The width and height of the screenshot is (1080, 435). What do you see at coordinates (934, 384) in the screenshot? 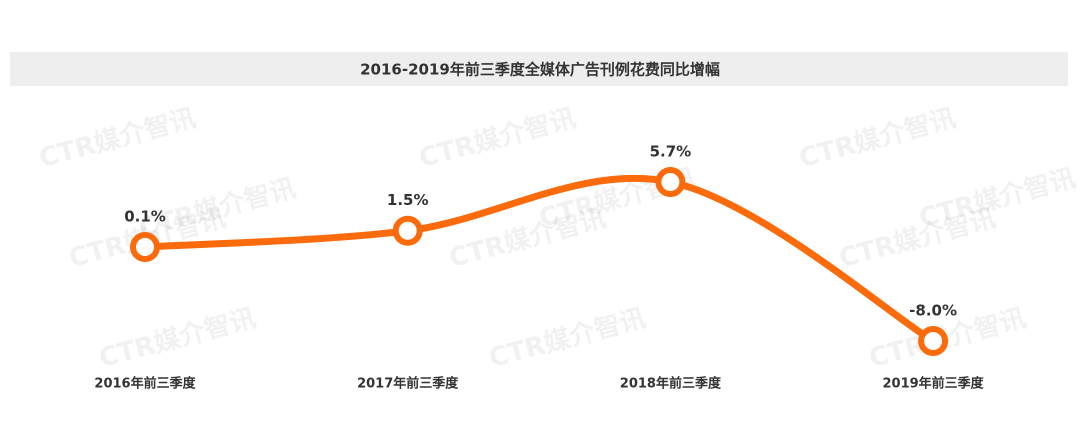
I see `x-tick-label: 2019年前三季度` at bounding box center [934, 384].